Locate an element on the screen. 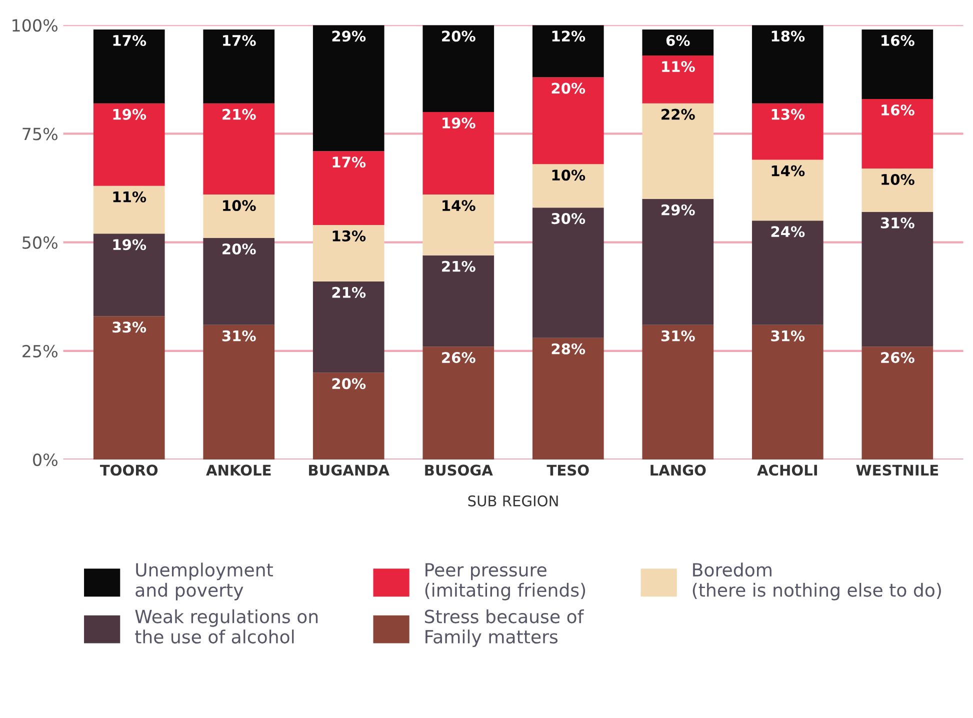 The width and height of the screenshot is (973, 718). x-tick-label: ACHOLI is located at coordinates (787, 470).